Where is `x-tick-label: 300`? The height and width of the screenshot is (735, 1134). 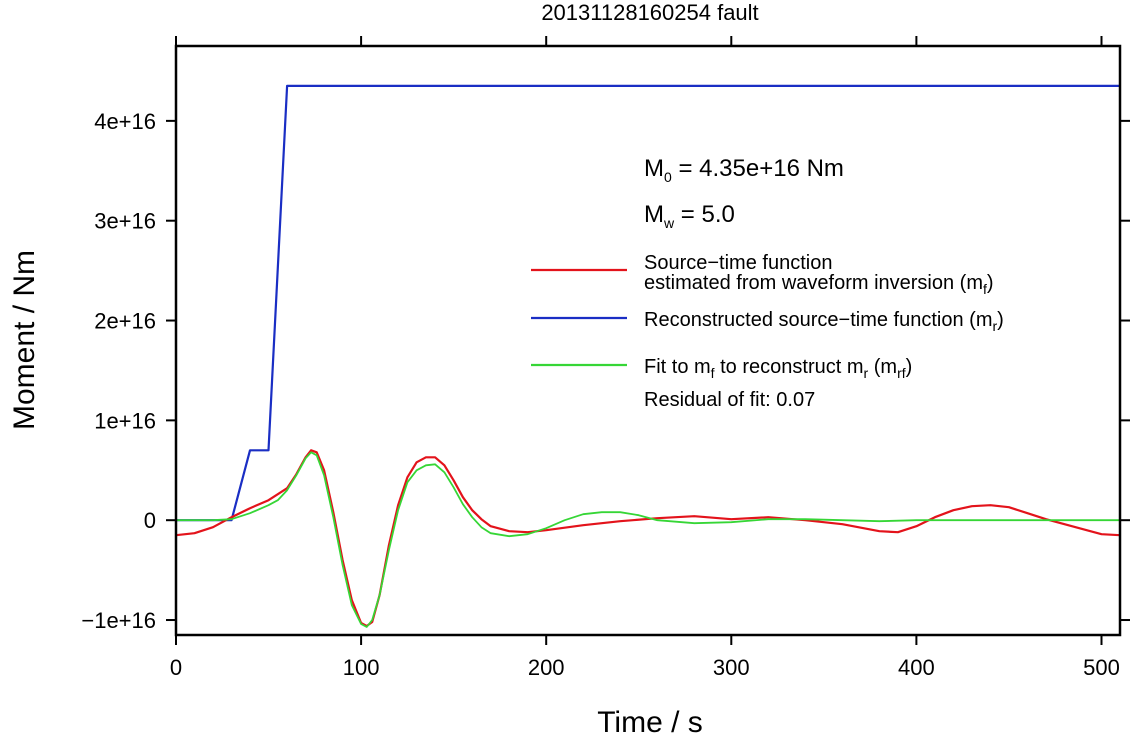
x-tick-label: 300 is located at coordinates (731, 667).